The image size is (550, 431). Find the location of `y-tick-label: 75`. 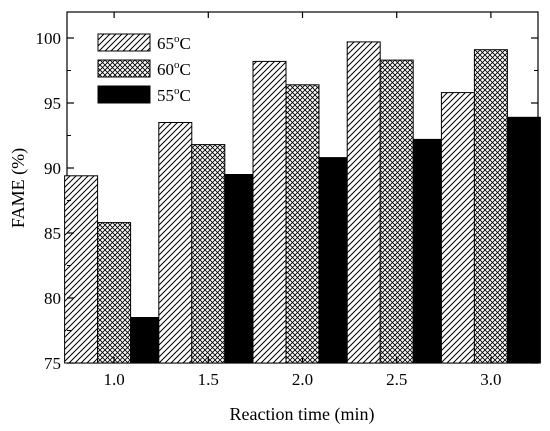

y-tick-label: 75 is located at coordinates (52, 363).